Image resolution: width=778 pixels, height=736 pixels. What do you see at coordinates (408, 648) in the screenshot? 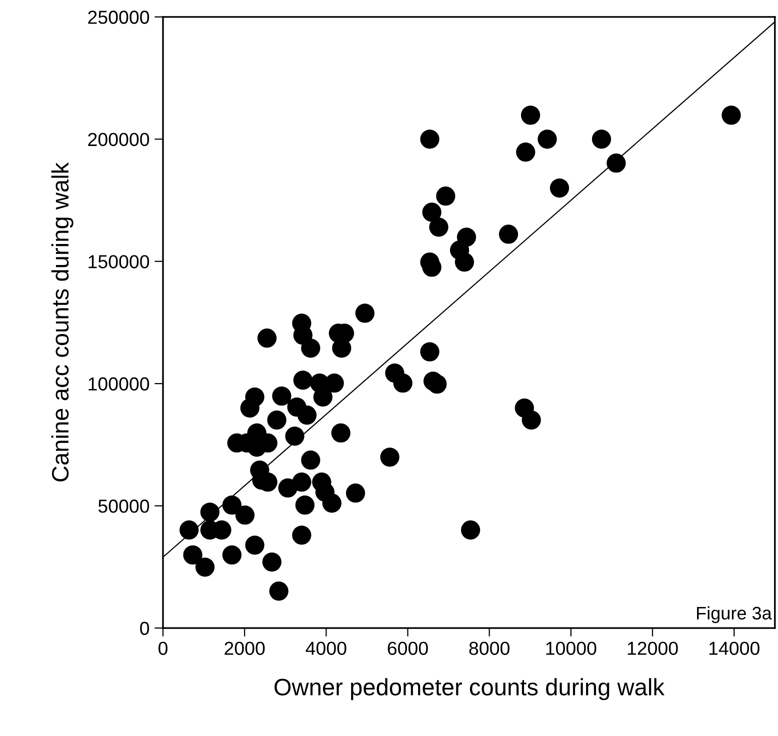
I see `x-tick-label: 6000` at bounding box center [408, 648].